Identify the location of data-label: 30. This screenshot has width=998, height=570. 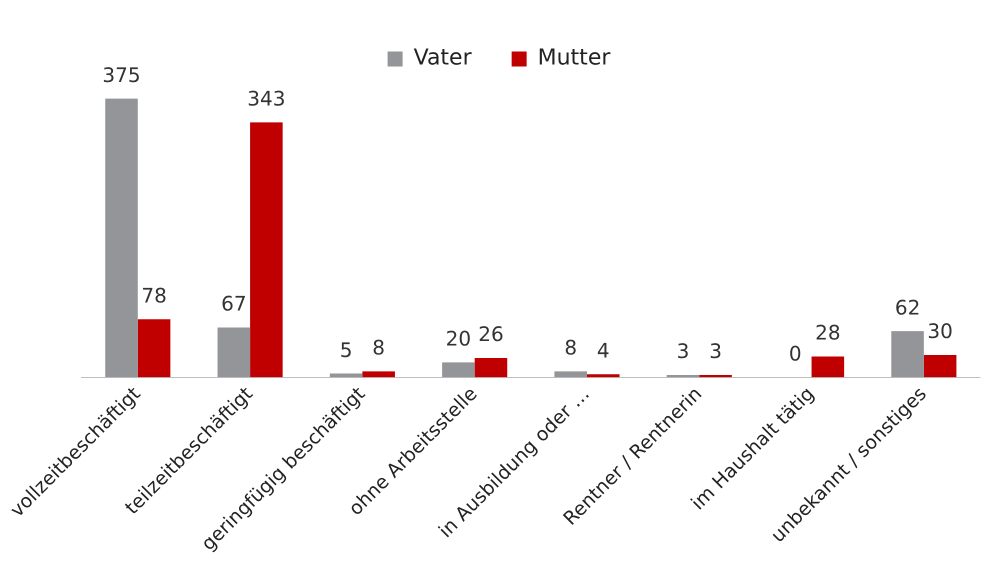
(940, 331).